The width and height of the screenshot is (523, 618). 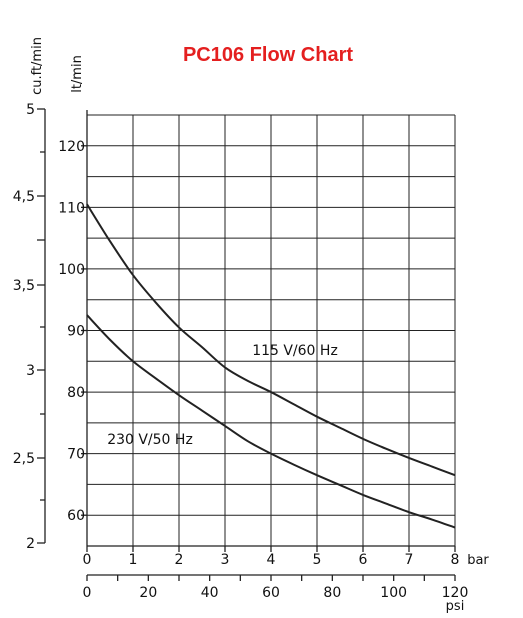 I want to click on lt-tick-label: 110, so click(x=71, y=208).